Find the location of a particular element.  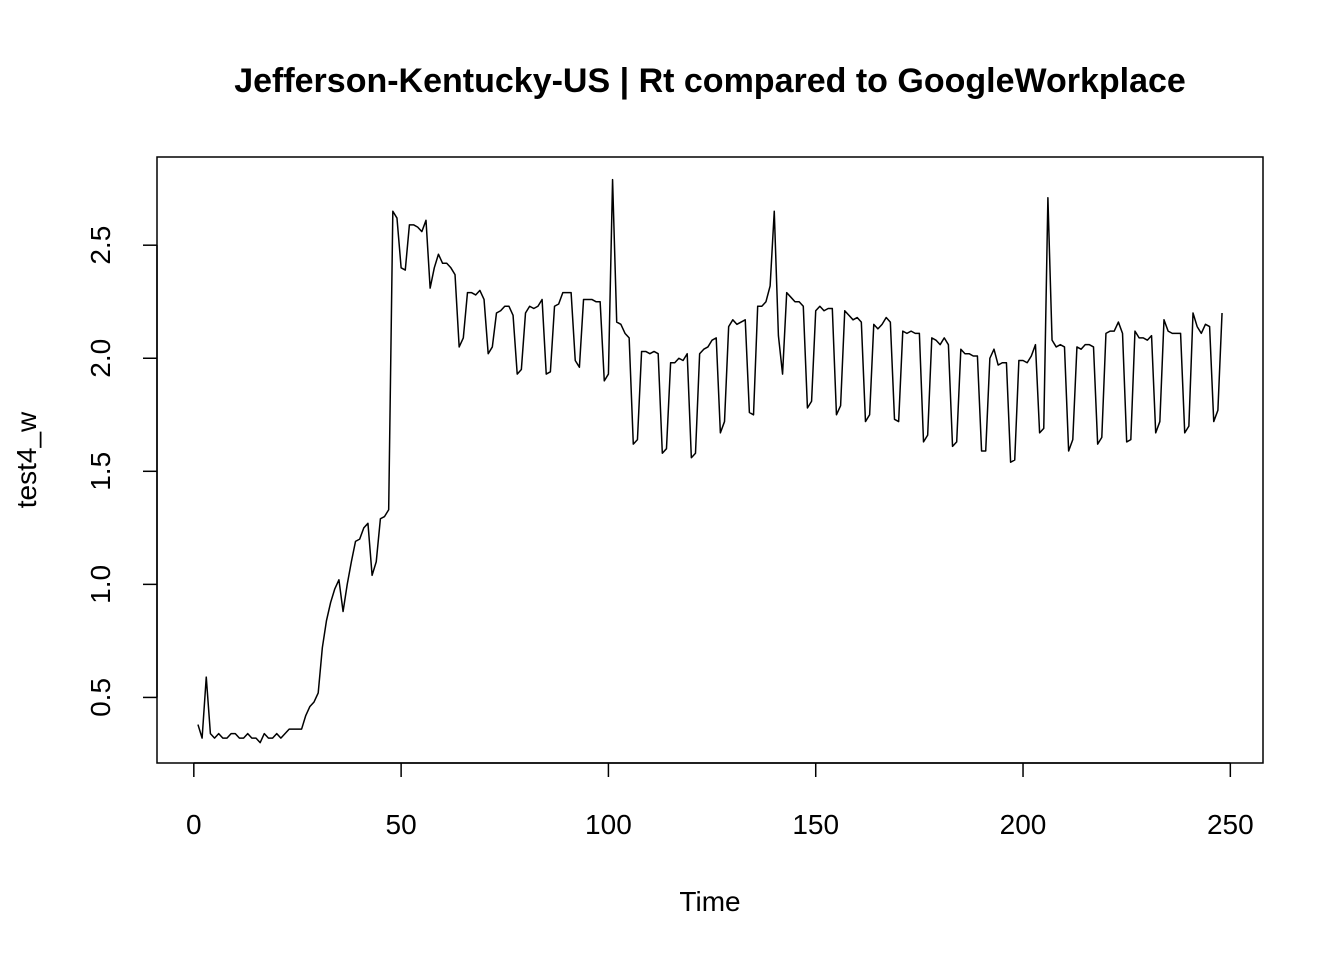

x-tick-label: 0 is located at coordinates (194, 824).